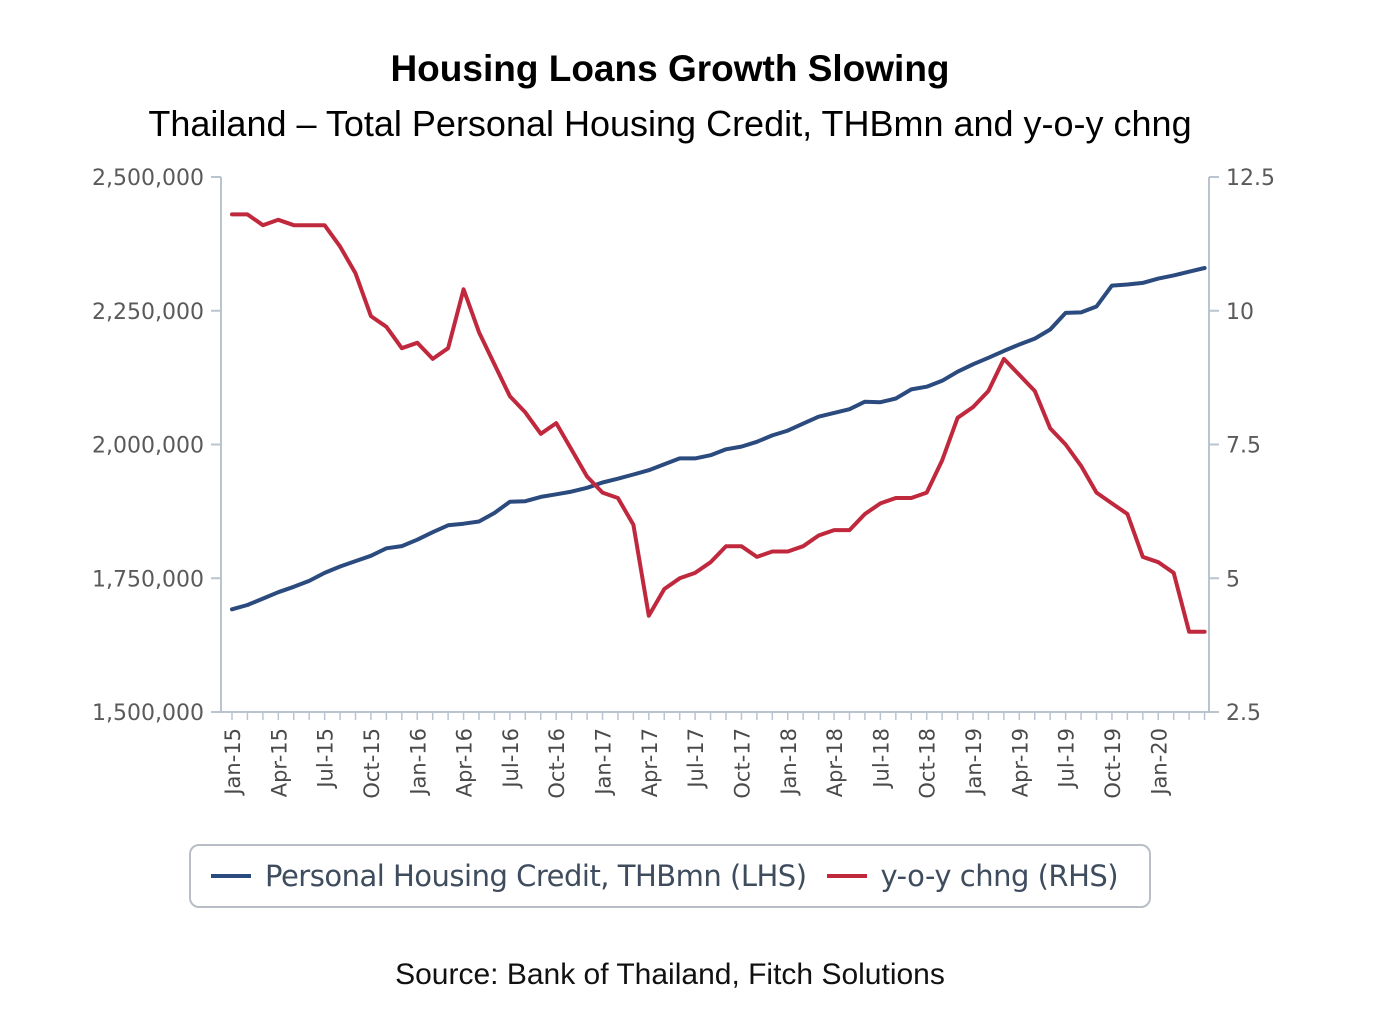 The width and height of the screenshot is (1394, 1030). What do you see at coordinates (670, 68) in the screenshot?
I see `chart-title: Housing Loans Growth Slowing` at bounding box center [670, 68].